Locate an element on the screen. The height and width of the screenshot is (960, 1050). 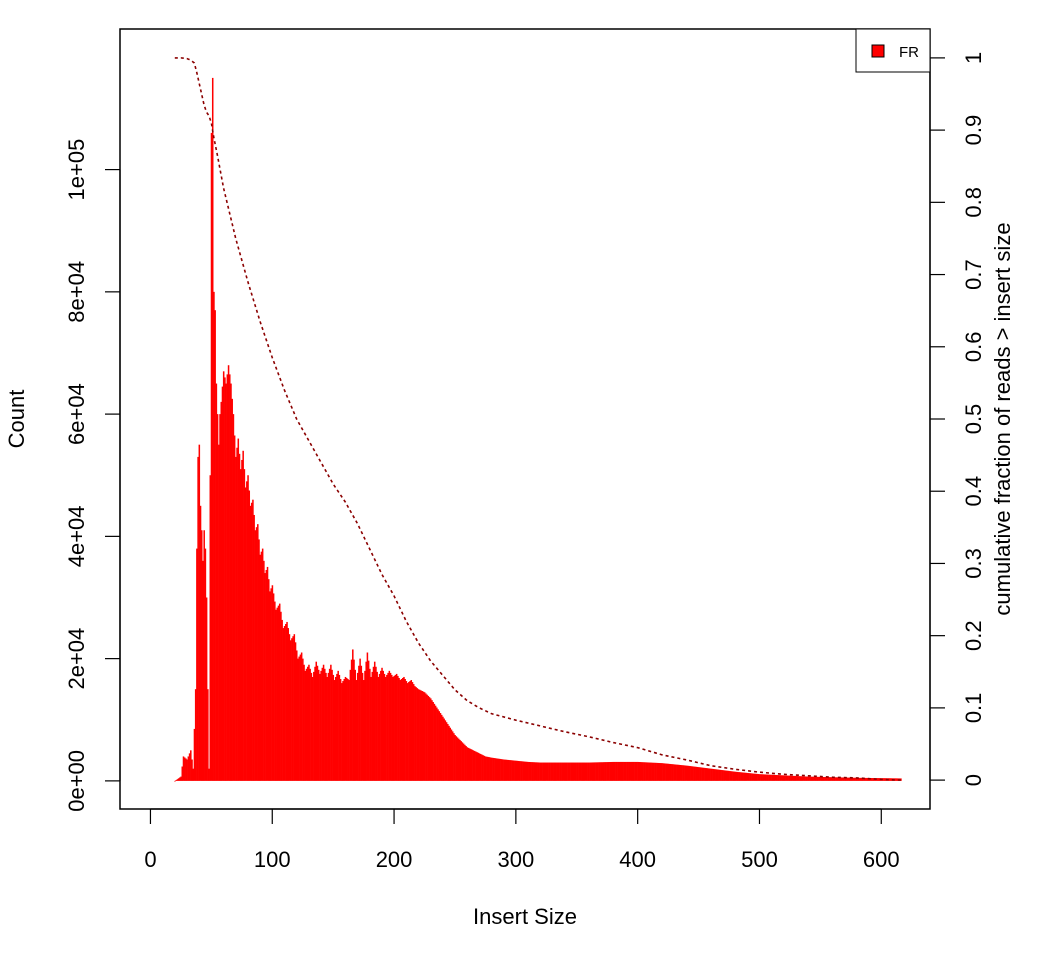
x-tick-label: 400 is located at coordinates (637, 859).